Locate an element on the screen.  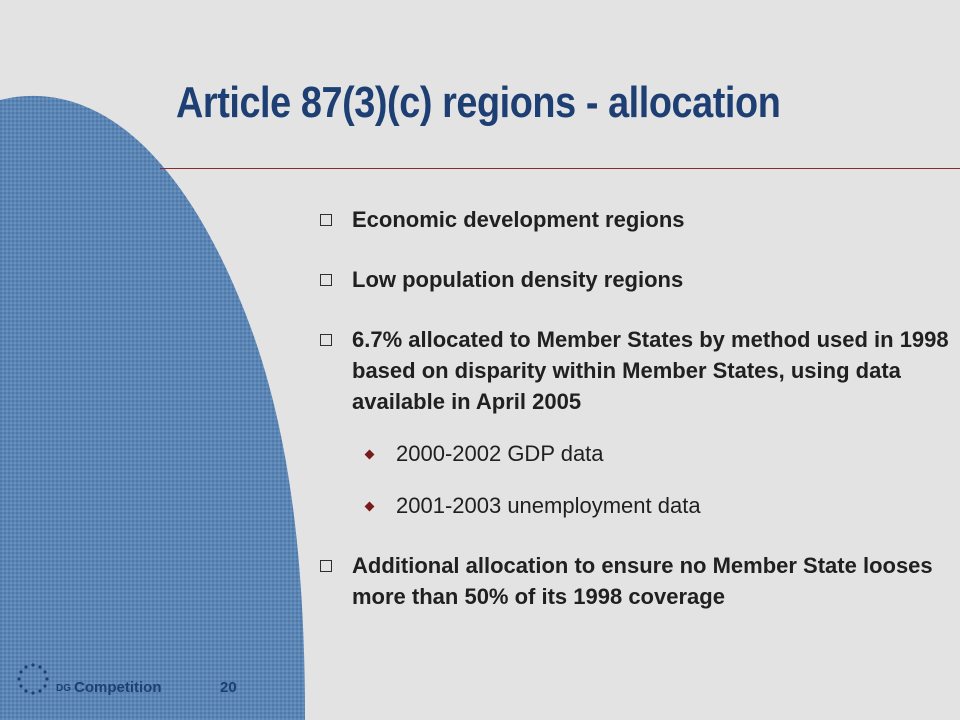
sub-bullet-item: 2000-2002 GDP data is located at coordinates (636, 453).